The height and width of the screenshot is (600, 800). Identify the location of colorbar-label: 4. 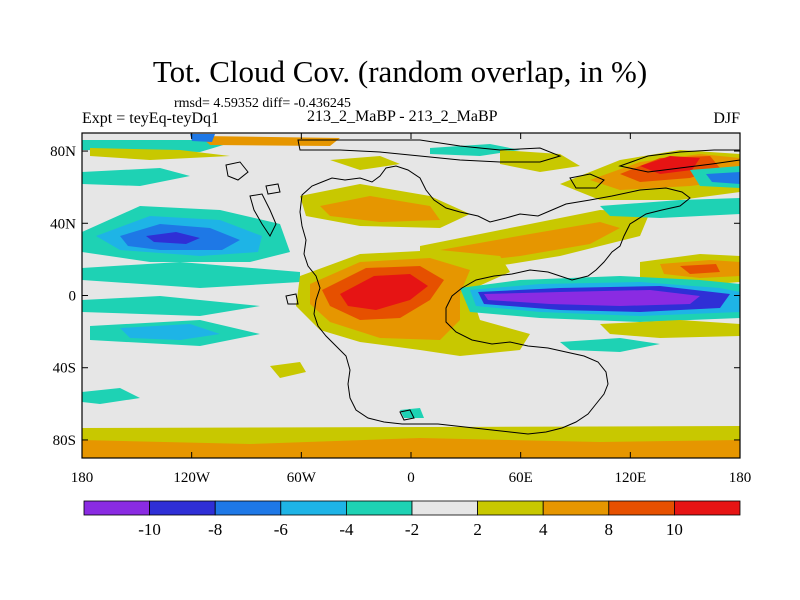
(543, 529).